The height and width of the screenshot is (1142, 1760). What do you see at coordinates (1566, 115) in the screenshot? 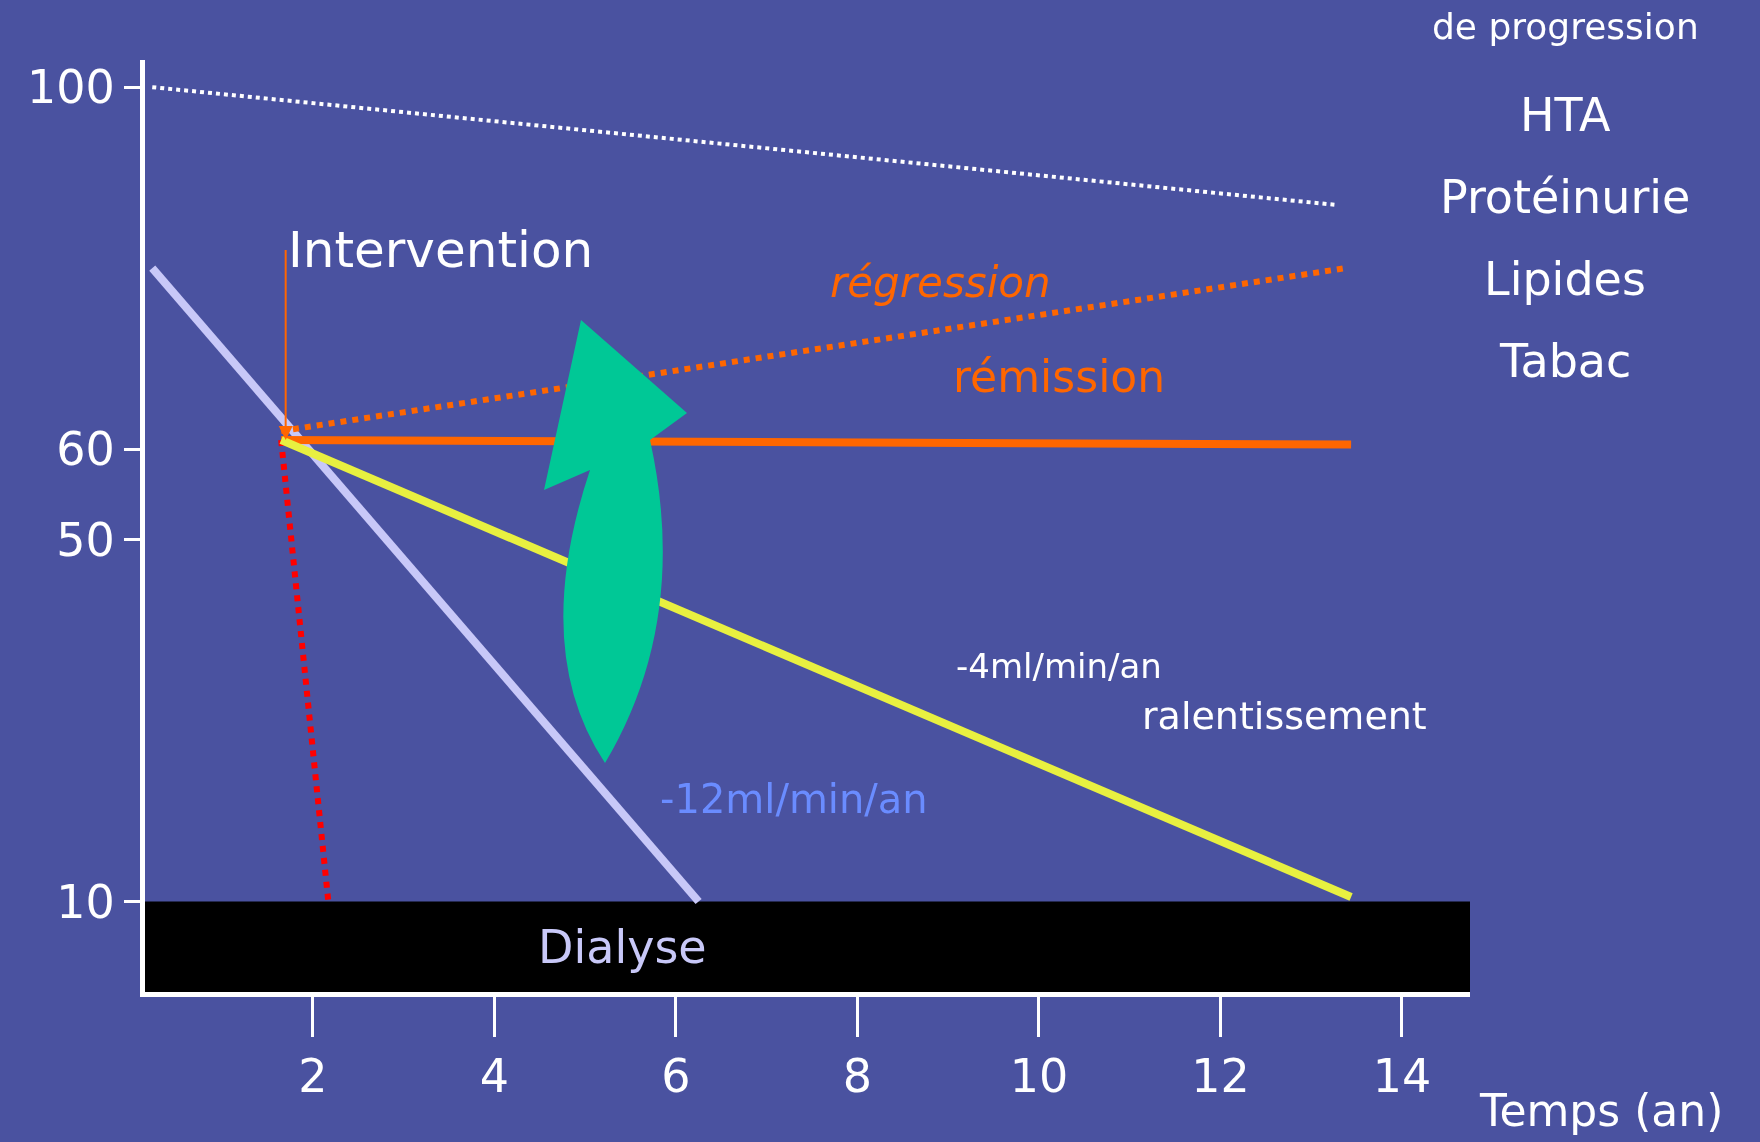
I see `text: HTA` at bounding box center [1566, 115].